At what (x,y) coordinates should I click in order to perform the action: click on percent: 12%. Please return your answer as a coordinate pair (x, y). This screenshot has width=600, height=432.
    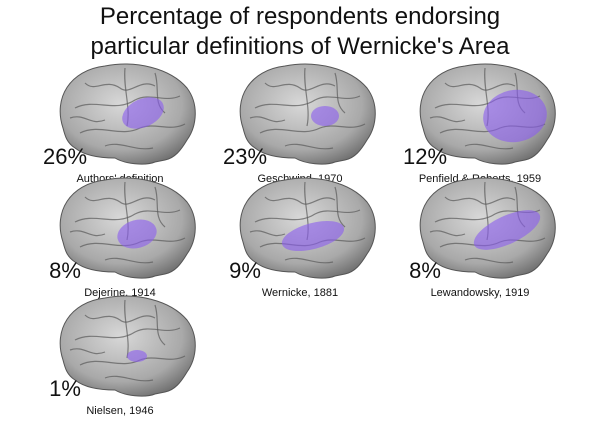
    Looking at the image, I should click on (425, 156).